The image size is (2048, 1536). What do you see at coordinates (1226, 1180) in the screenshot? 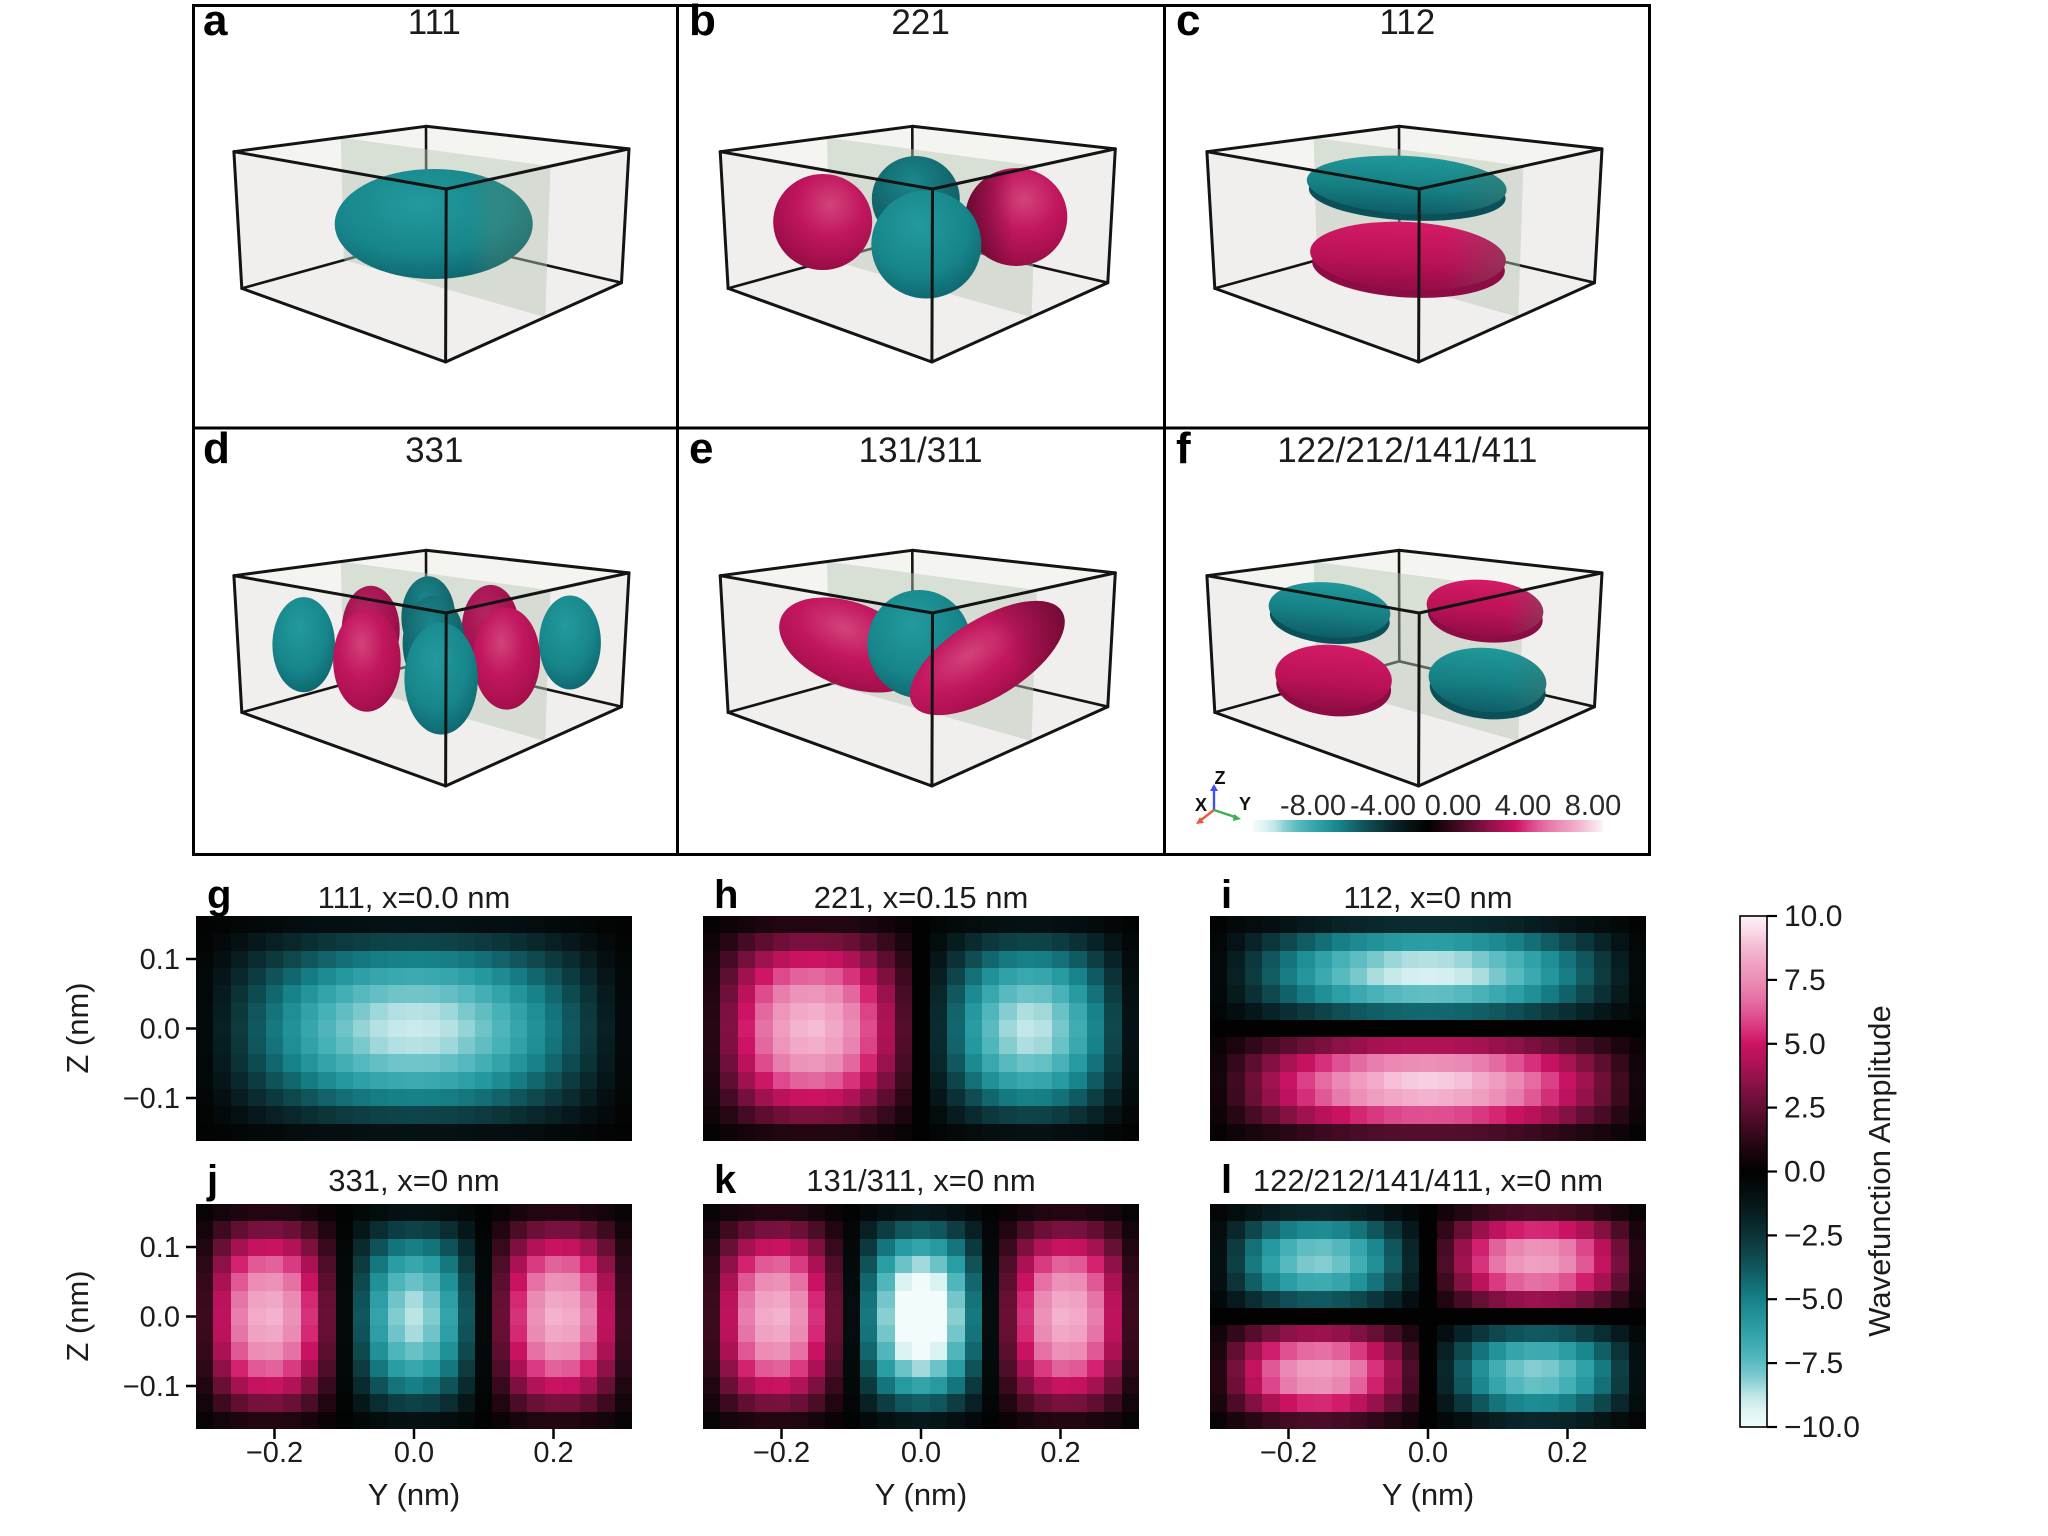
I see `svg-text: l` at bounding box center [1226, 1180].